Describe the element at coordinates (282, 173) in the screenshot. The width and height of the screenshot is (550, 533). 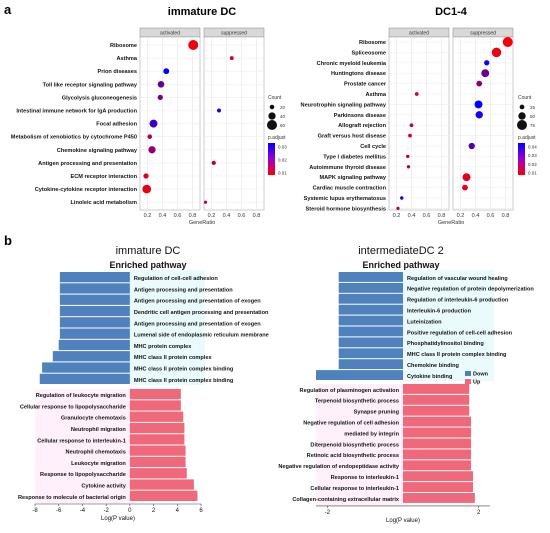
I see `legend-colorbar-tick: 0.01` at that location.